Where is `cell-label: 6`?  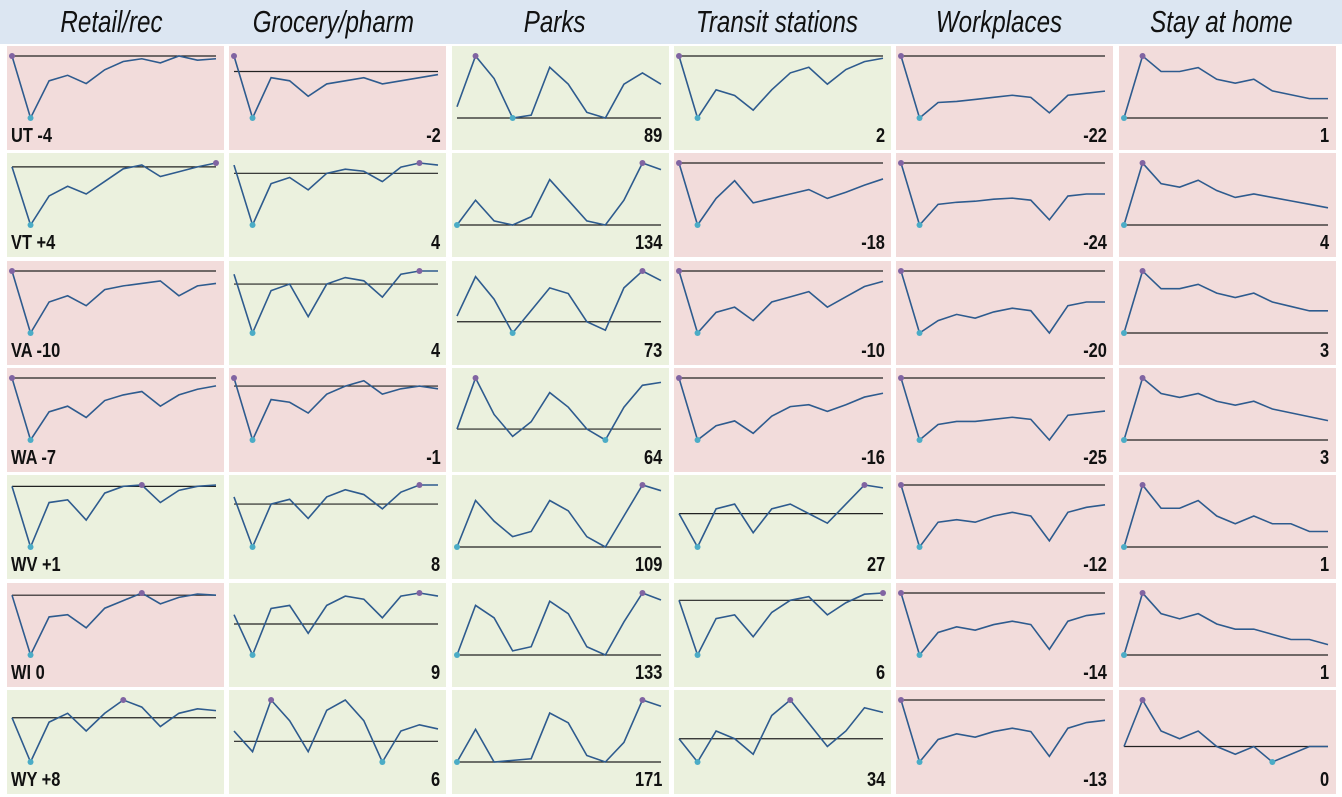 cell-label: 6 is located at coordinates (880, 672).